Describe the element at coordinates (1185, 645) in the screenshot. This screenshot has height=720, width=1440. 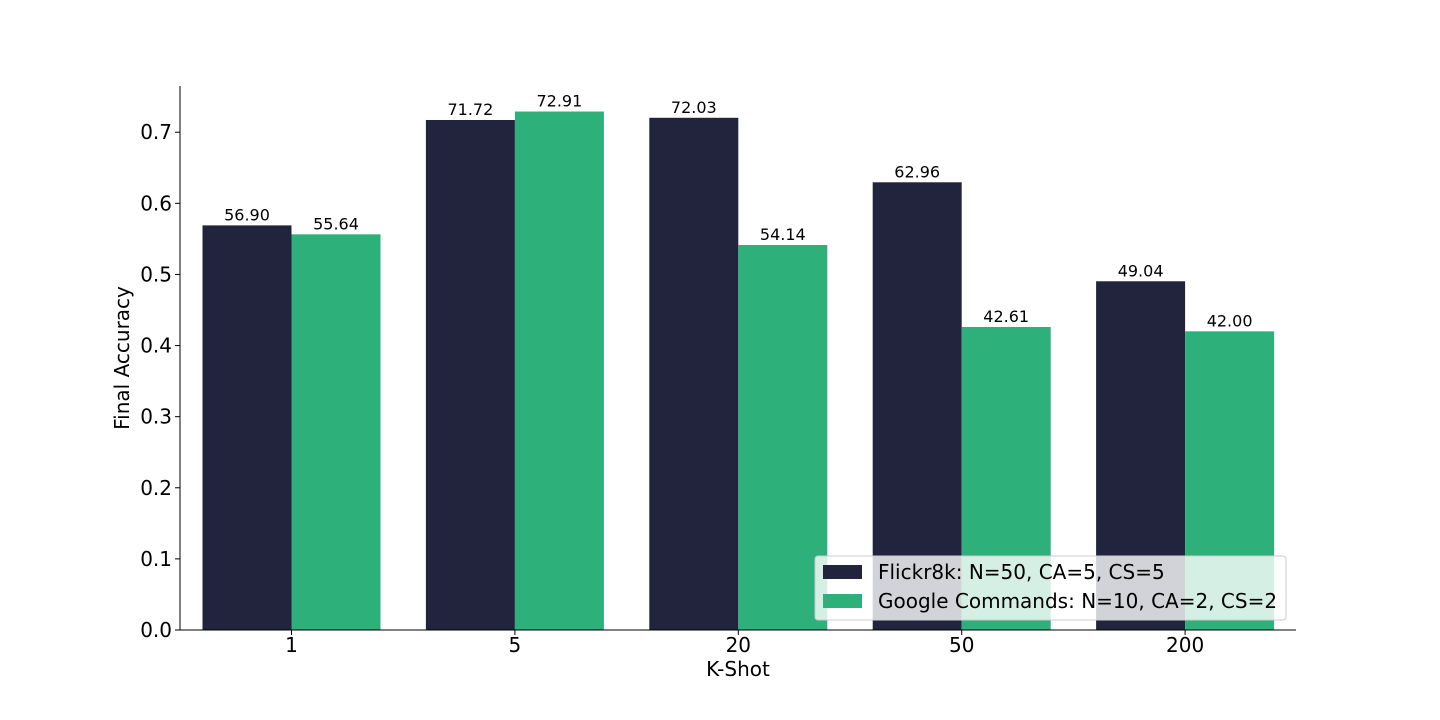
I see `x-tick-label: 200` at that location.